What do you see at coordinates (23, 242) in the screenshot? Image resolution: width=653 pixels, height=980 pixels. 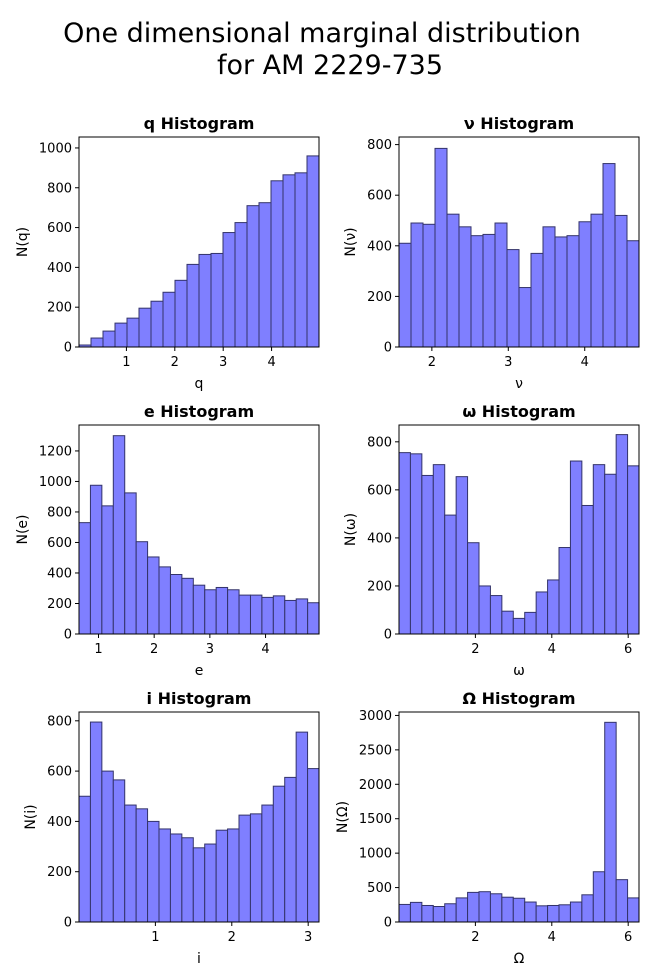 I see `y-axis-label: N(q)` at bounding box center [23, 242].